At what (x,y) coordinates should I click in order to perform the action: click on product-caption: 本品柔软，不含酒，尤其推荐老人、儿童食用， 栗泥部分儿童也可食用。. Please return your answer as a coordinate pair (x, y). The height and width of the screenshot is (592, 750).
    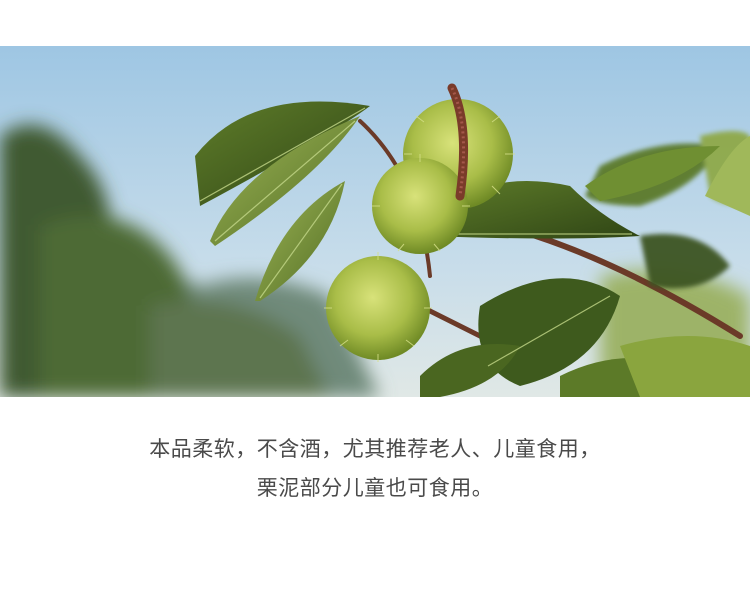
    Looking at the image, I should click on (375, 469).